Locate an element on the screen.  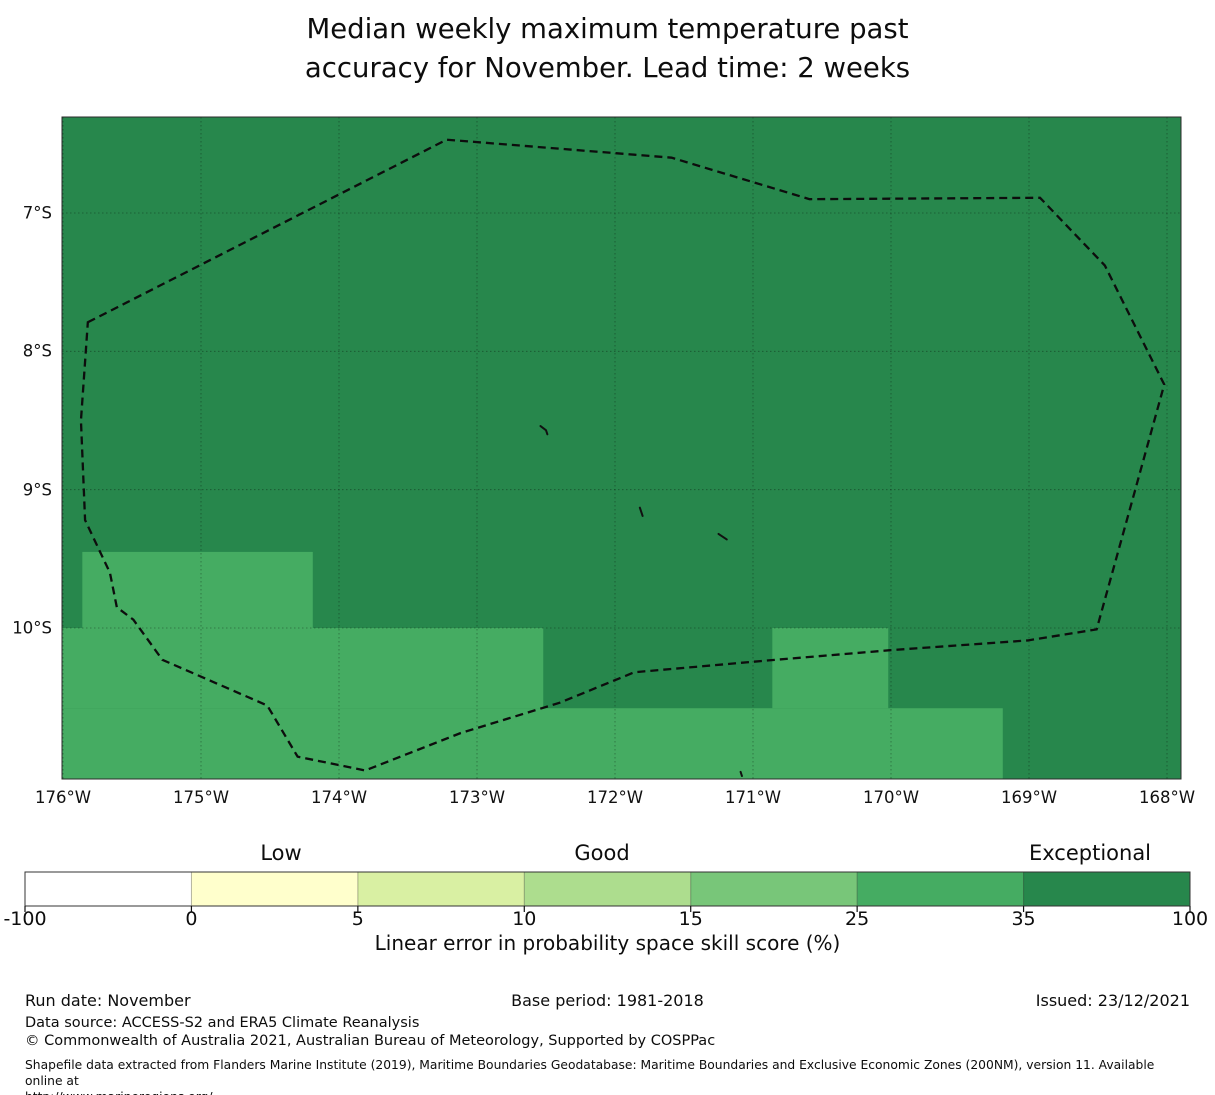
y-tick-label: 8°S is located at coordinates (37, 351).